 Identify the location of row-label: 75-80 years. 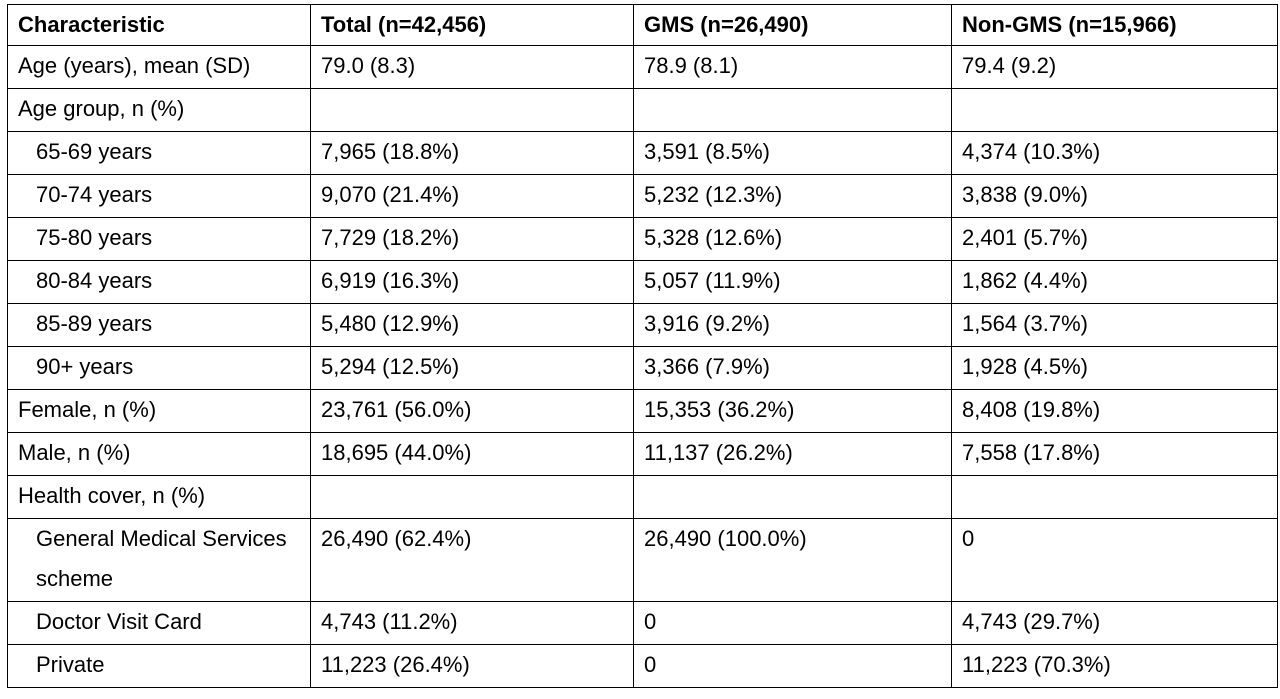
(159, 239).